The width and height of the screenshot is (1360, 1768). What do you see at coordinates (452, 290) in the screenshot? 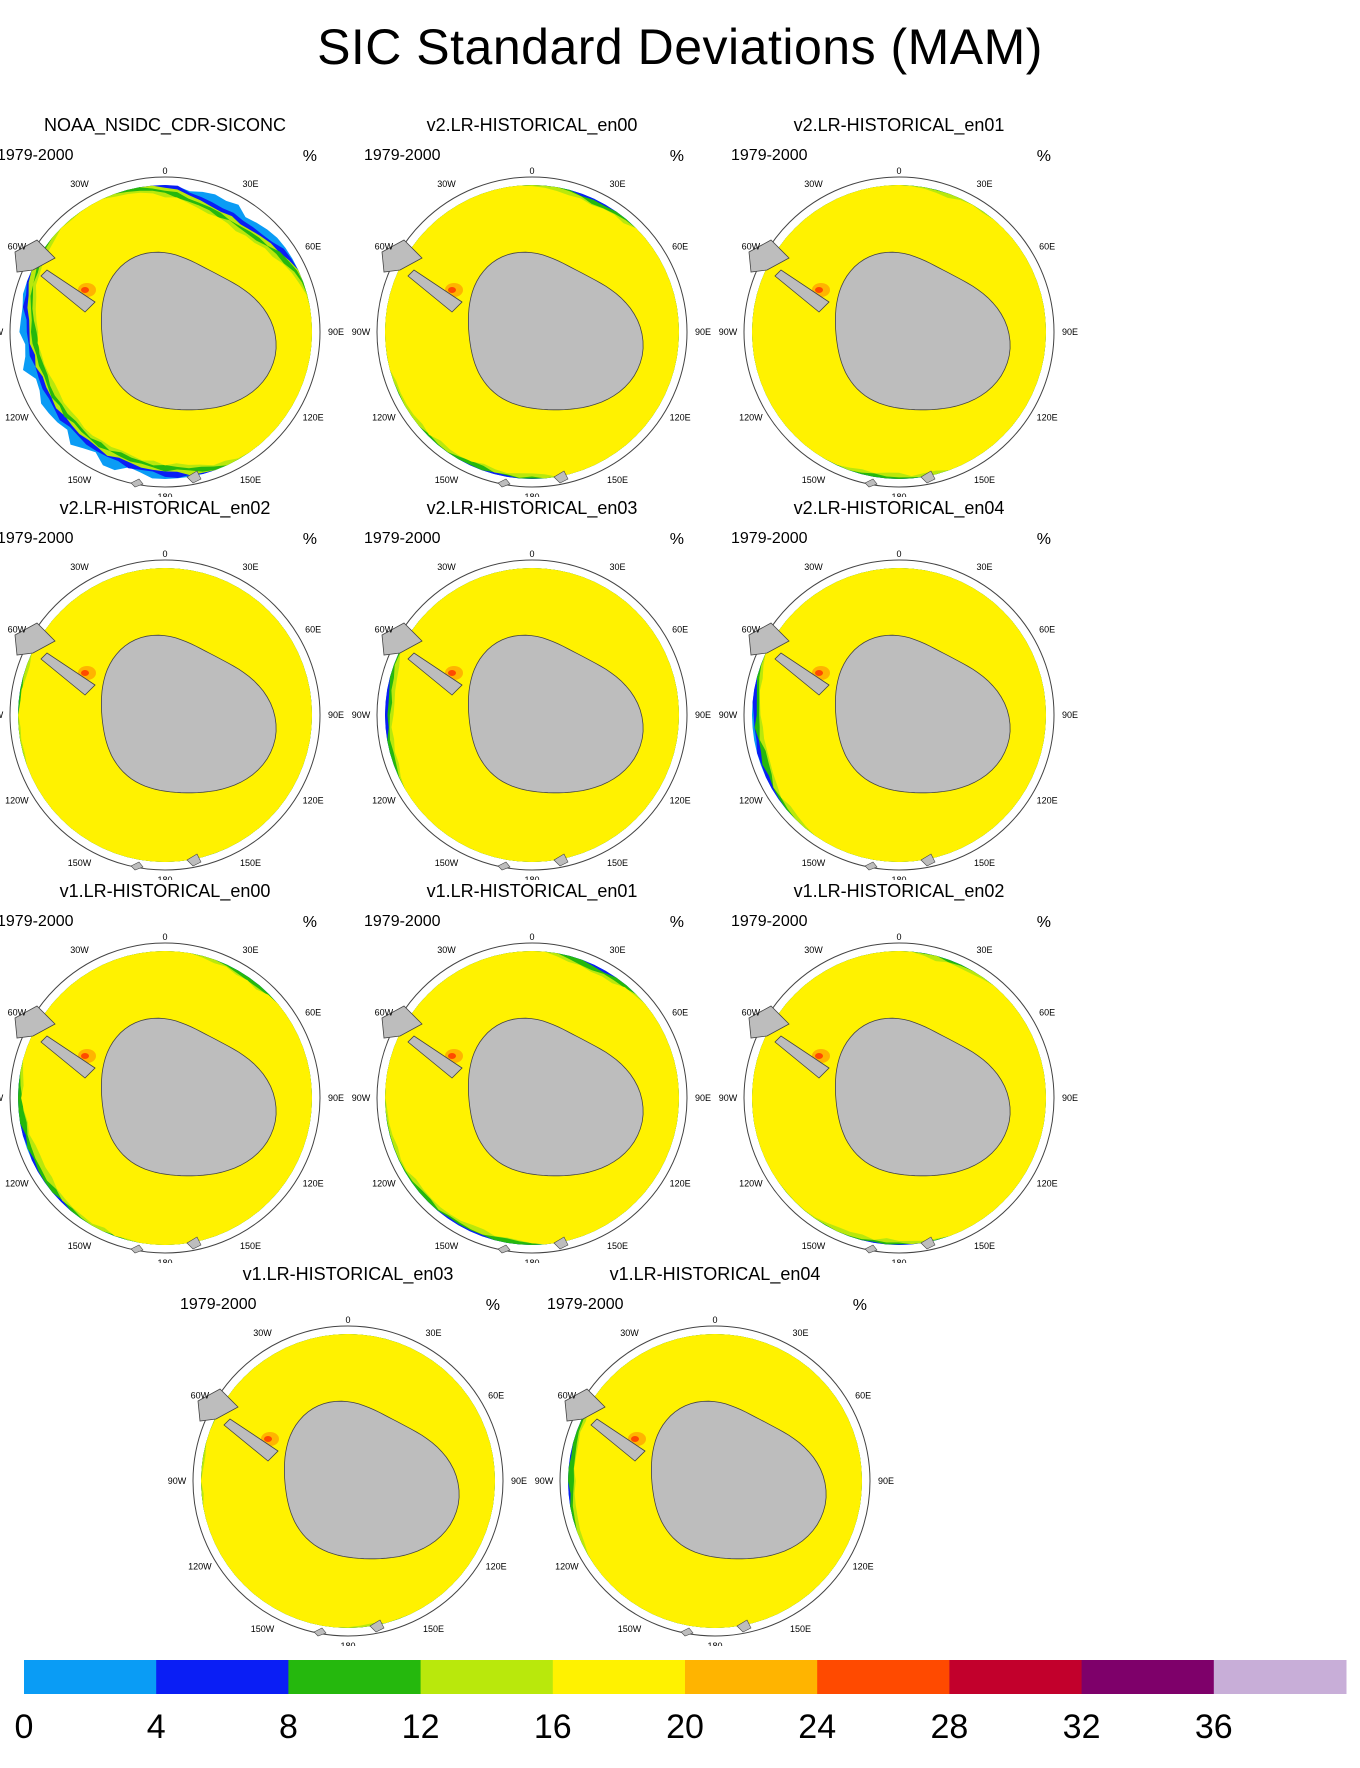
I see `hotspot` at bounding box center [452, 290].